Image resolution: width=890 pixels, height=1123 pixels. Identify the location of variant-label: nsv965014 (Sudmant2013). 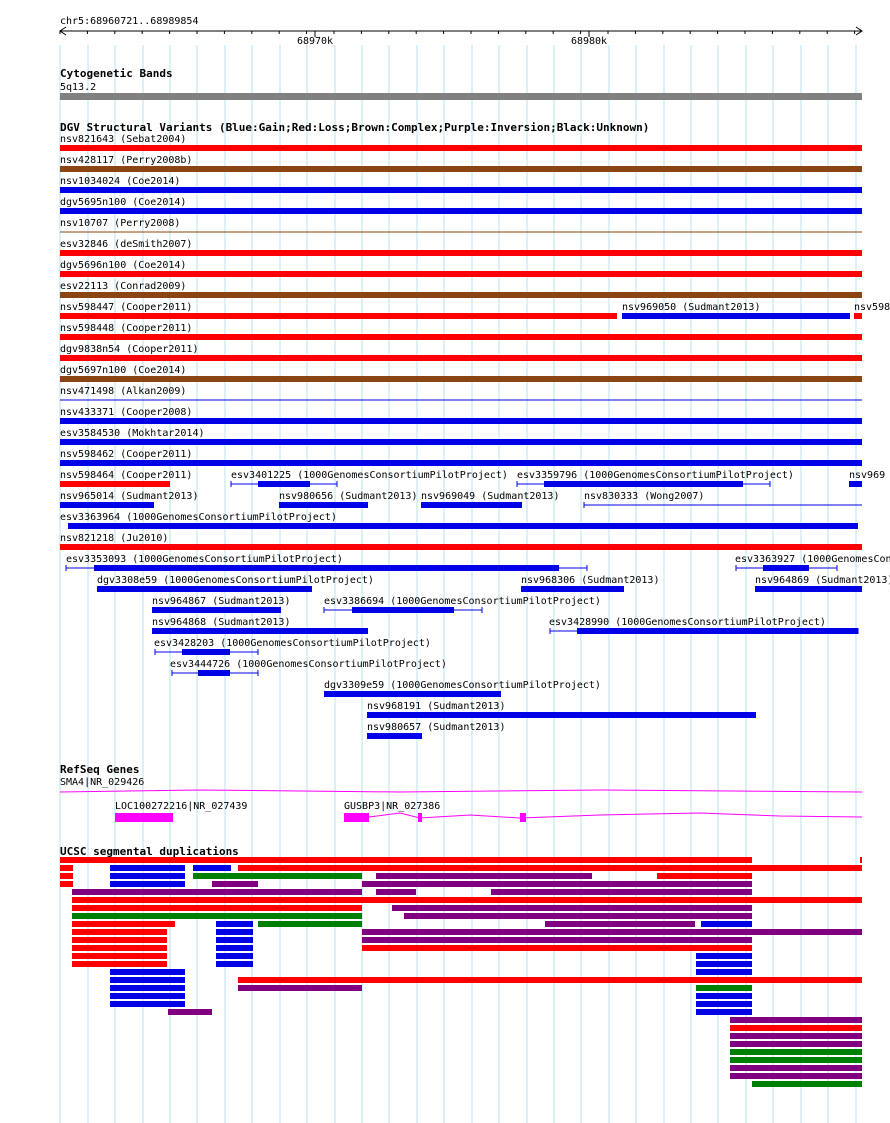
(129, 496).